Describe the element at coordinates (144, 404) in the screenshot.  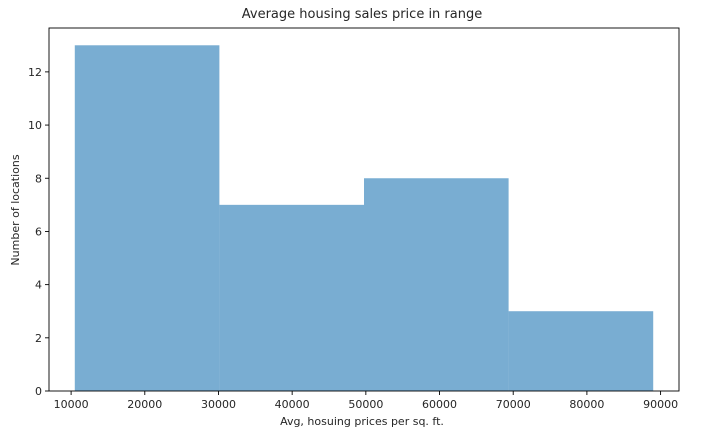
I see `x-tick-label: 20000` at that location.